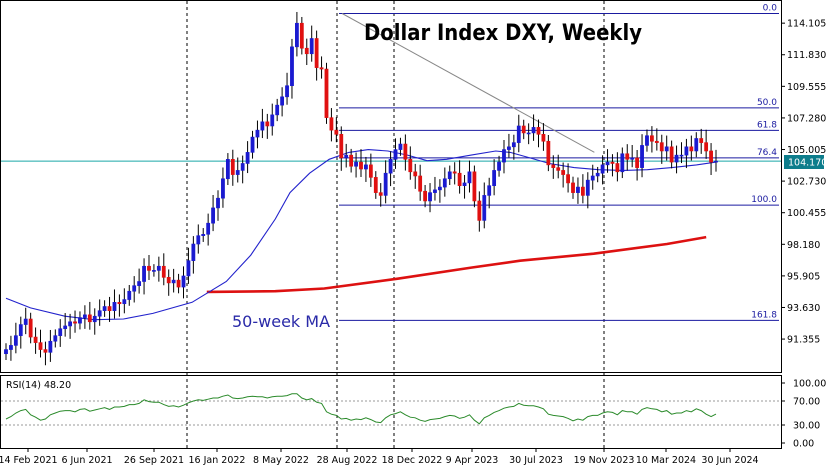  Describe the element at coordinates (767, 153) in the screenshot. I see `fib-level-label: 76.4` at that location.